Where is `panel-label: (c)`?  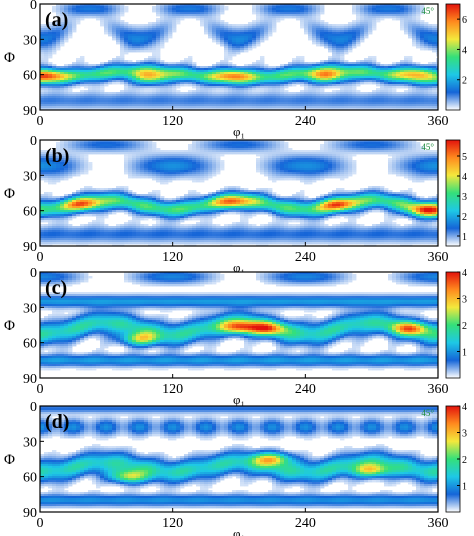
panel-label: (c) is located at coordinates (56, 288).